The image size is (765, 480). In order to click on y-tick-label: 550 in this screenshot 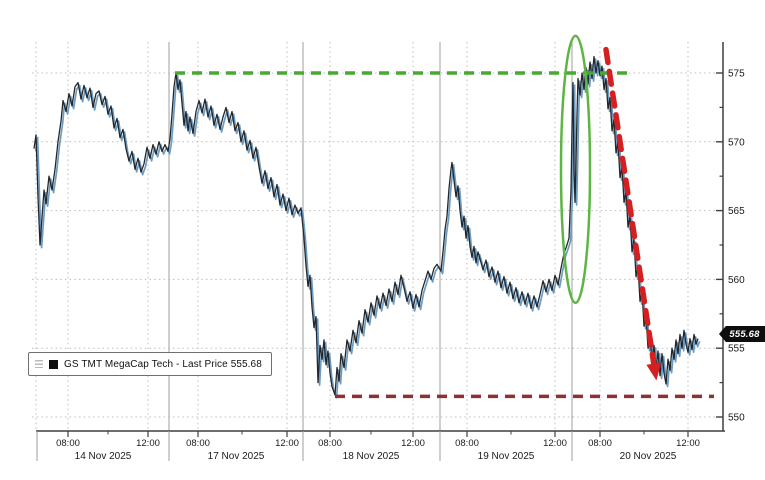, I will do `click(736, 418)`.